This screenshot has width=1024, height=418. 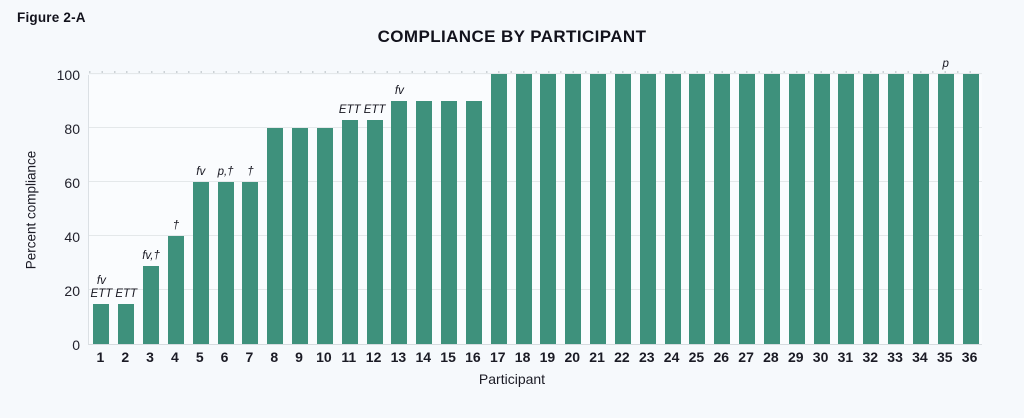 What do you see at coordinates (373, 357) in the screenshot?
I see `x-tick-label-12: 12` at bounding box center [373, 357].